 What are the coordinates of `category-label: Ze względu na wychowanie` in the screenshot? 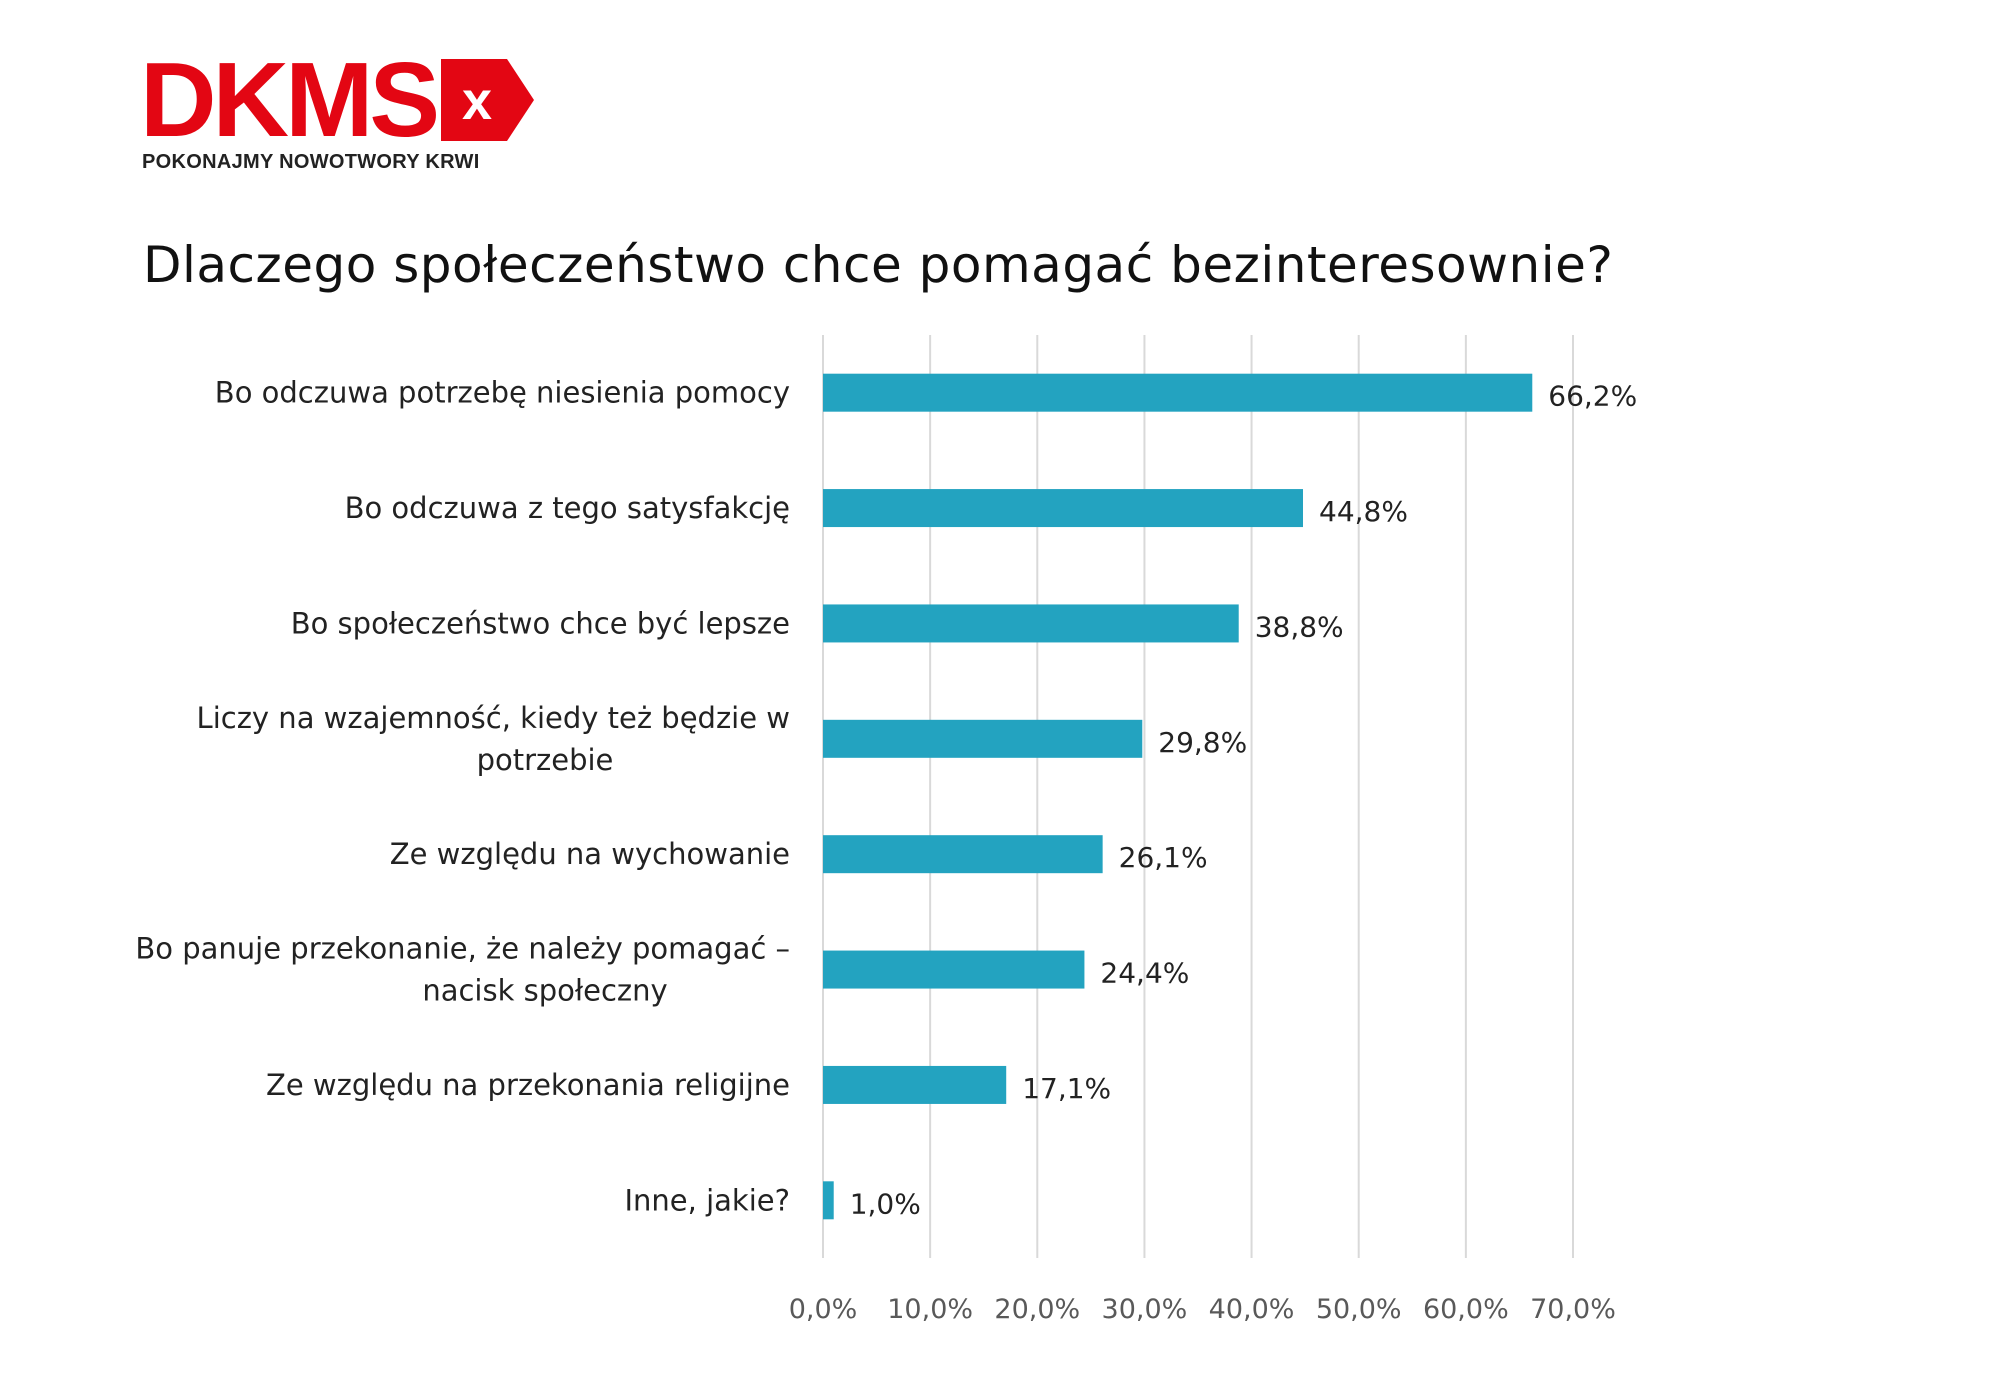 It's located at (590, 854).